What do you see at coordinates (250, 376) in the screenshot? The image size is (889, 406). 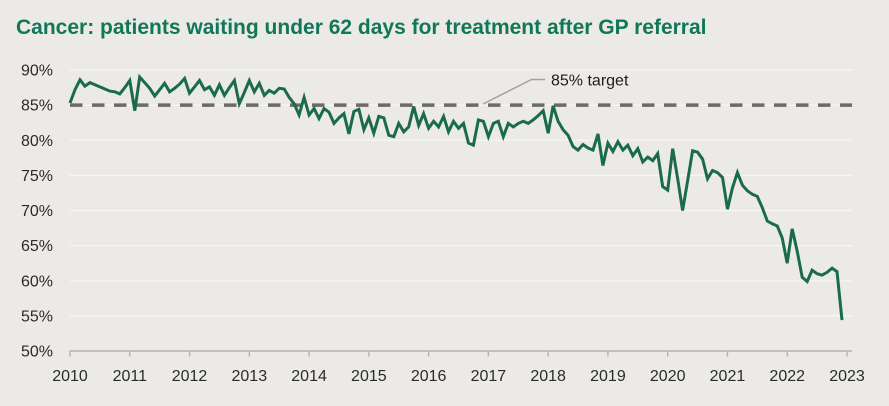 I see `x-tick-label: 2013` at bounding box center [250, 376].